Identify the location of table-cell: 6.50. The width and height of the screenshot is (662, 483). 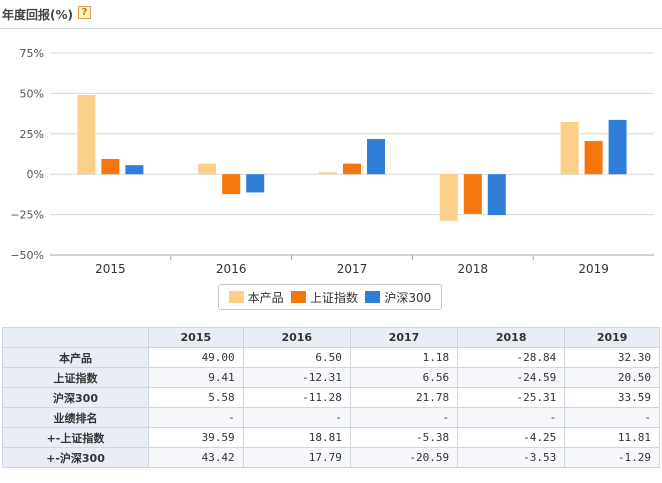
(296, 357).